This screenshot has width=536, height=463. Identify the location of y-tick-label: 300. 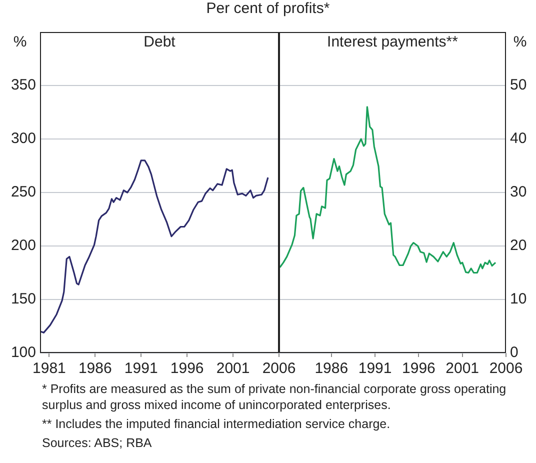
(23, 139).